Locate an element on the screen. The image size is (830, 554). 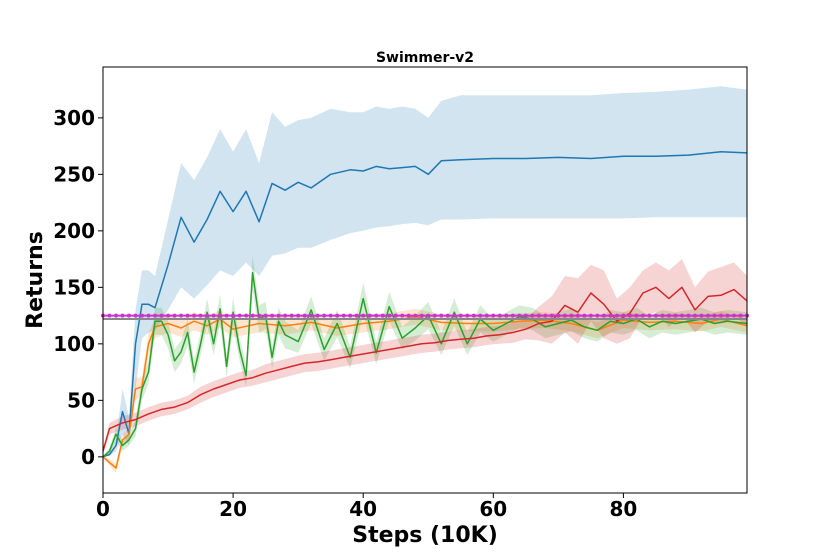
x-axis-ticks: 0 20 40 60 80 is located at coordinates (366, 507).